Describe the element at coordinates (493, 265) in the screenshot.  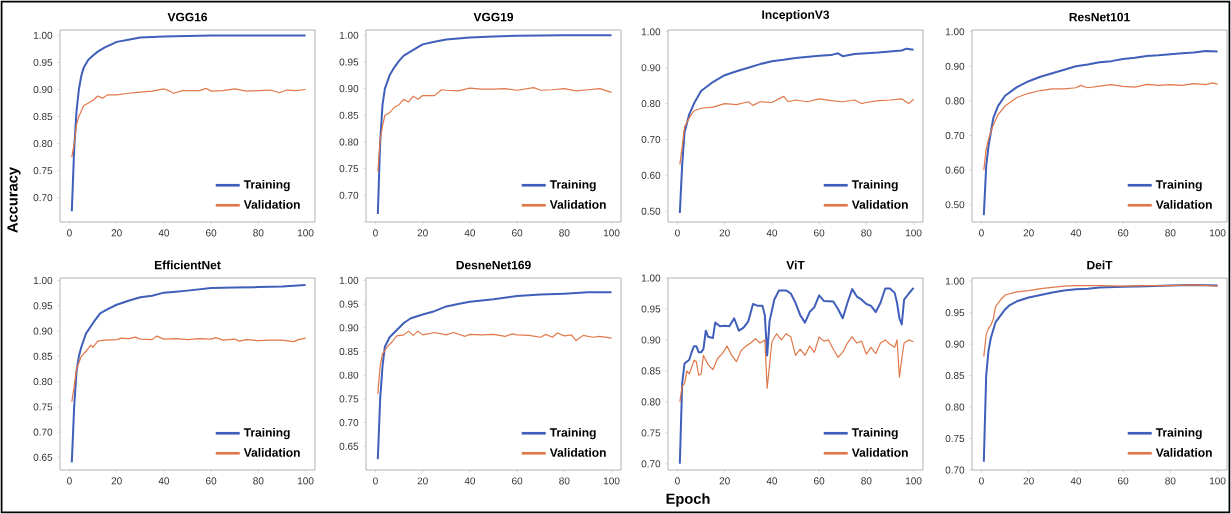
I see `chart-title: DesneNet169` at that location.